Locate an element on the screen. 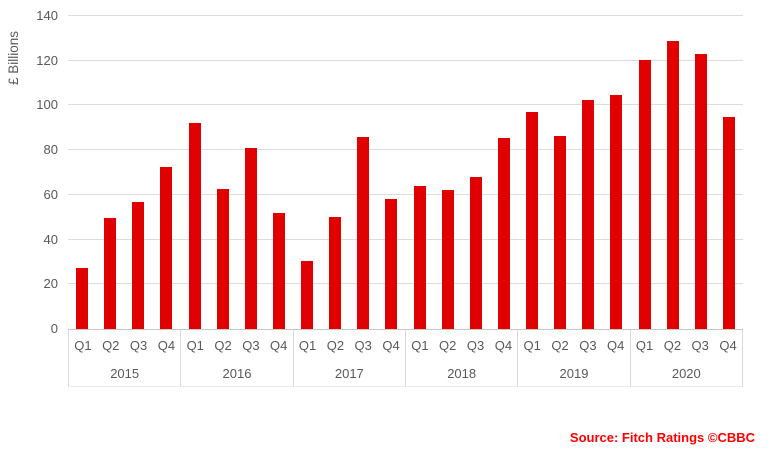 This screenshot has width=778, height=451. x-tick-2015-Q1: Q1 is located at coordinates (83, 345).